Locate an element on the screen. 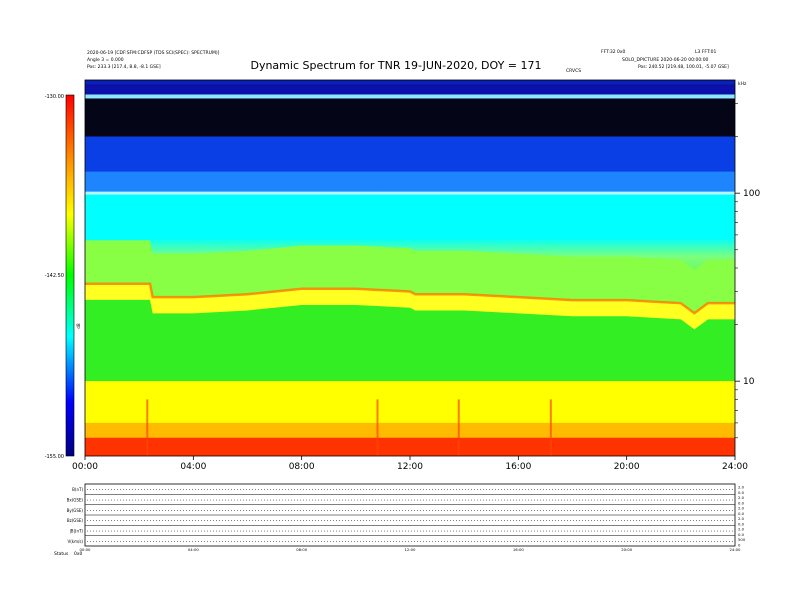 The width and height of the screenshot is (792, 612). top-band is located at coordinates (410, 90).